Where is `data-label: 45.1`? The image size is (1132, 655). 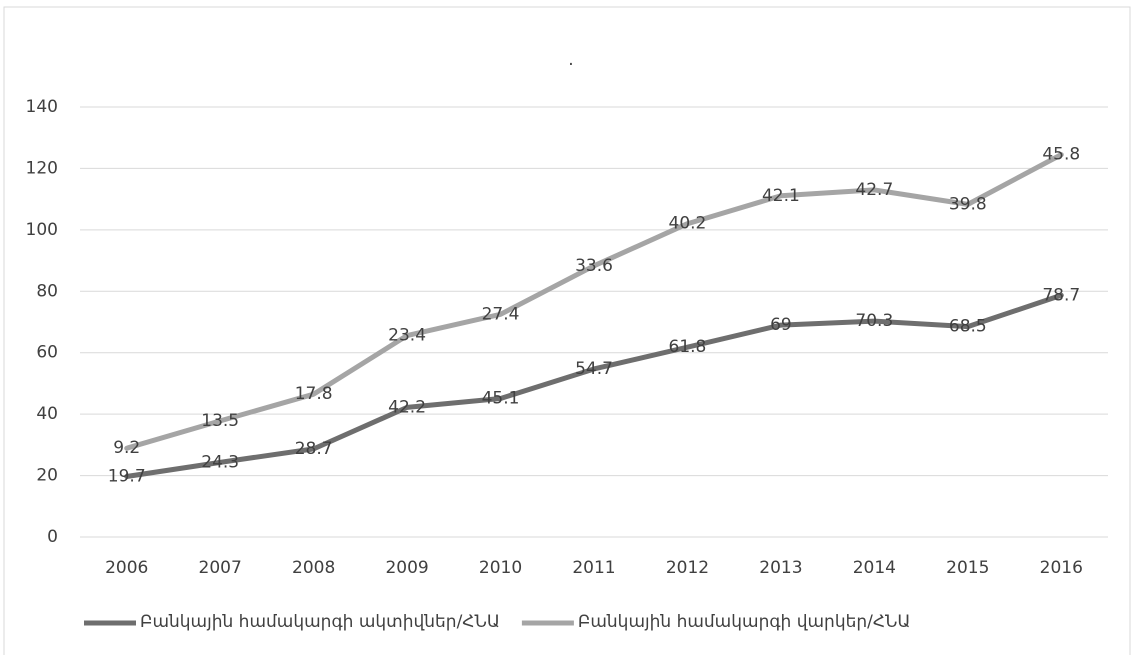
data-label: 45.1 is located at coordinates (501, 398).